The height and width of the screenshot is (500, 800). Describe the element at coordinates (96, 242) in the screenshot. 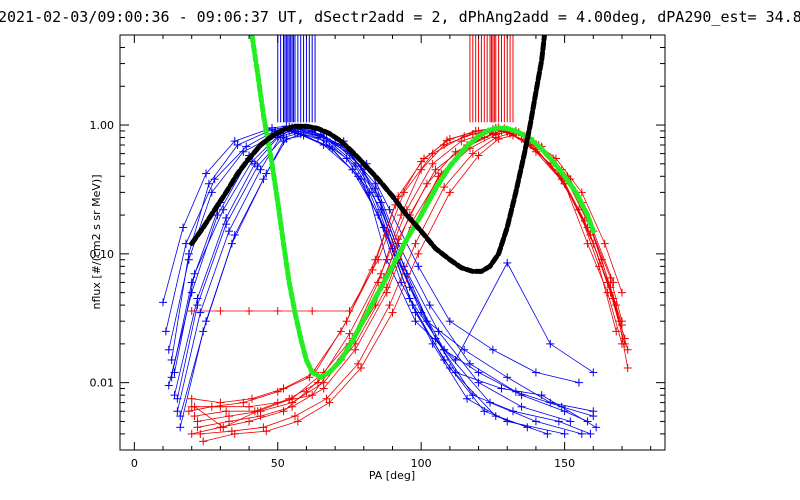

I see `y-axis-label: nflux [#/(cm2 s sr MeV)]` at that location.